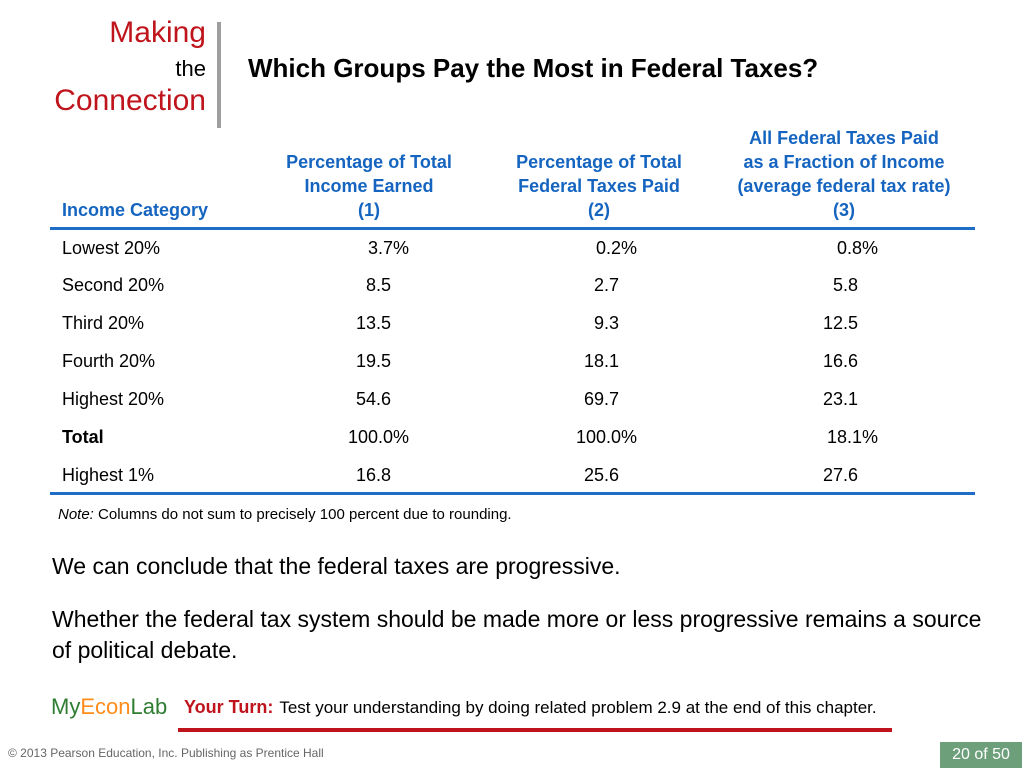  What do you see at coordinates (373, 323) in the screenshot?
I see `row-col1: 13.5` at bounding box center [373, 323].